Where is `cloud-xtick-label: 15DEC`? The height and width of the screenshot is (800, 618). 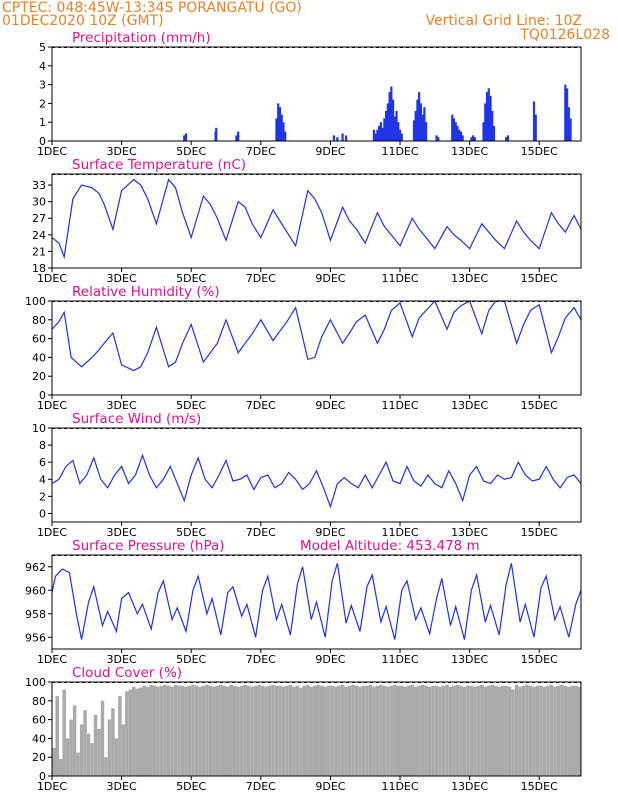
cloud-xtick-label: 15DEC is located at coordinates (539, 786).